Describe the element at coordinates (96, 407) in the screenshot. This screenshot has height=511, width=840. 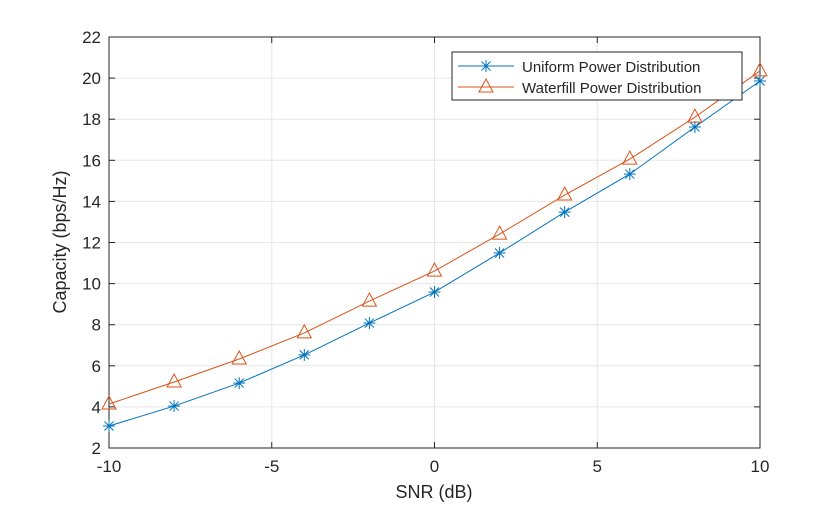
I see `y-tick-label: 4` at that location.